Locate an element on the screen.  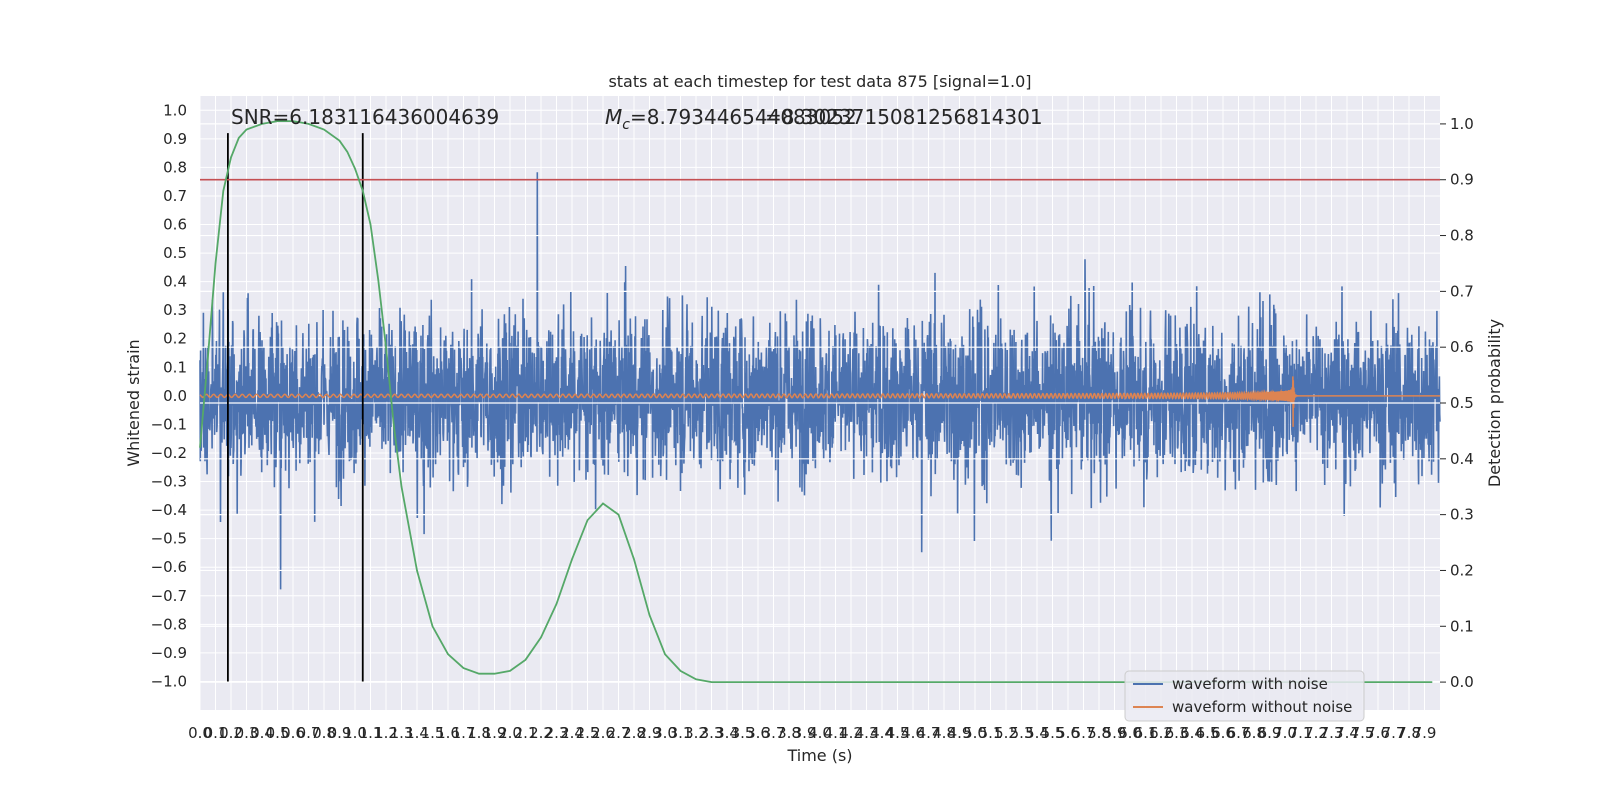
y-tick-label-left: 0.9 is located at coordinates (175, 139).